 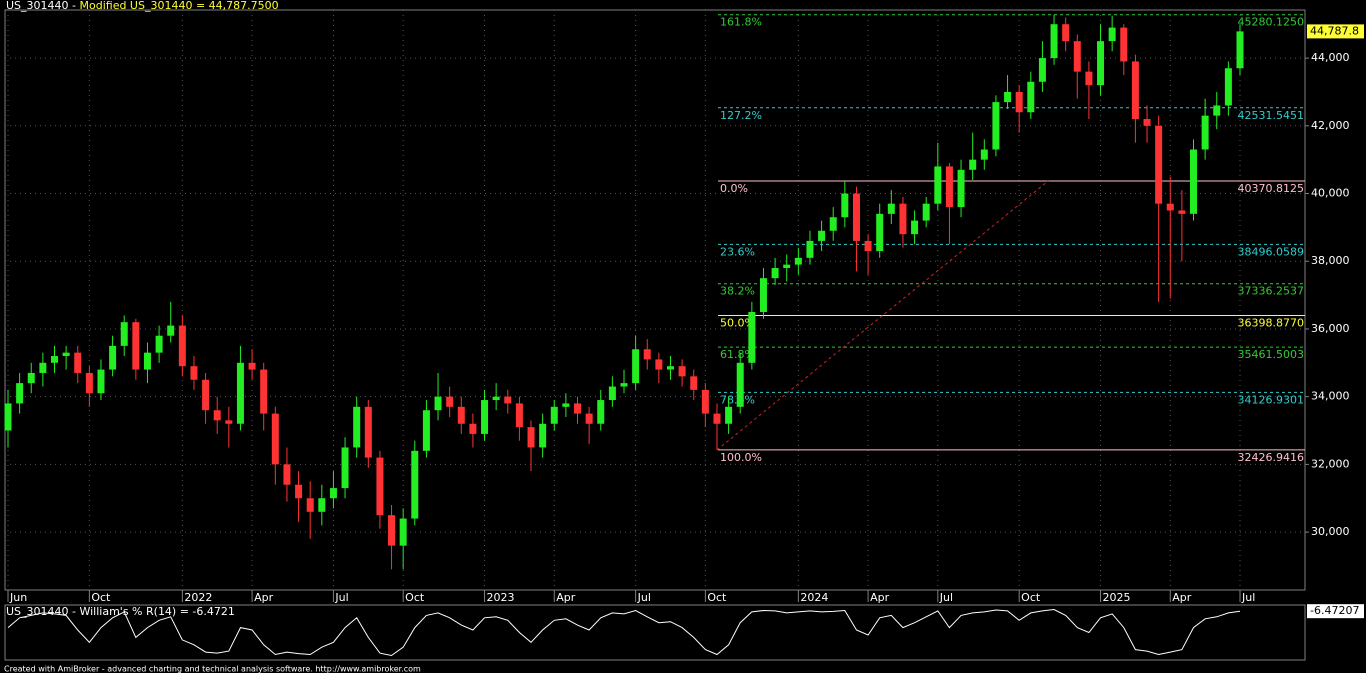 I want to click on indicator-panel, so click(x=655, y=632).